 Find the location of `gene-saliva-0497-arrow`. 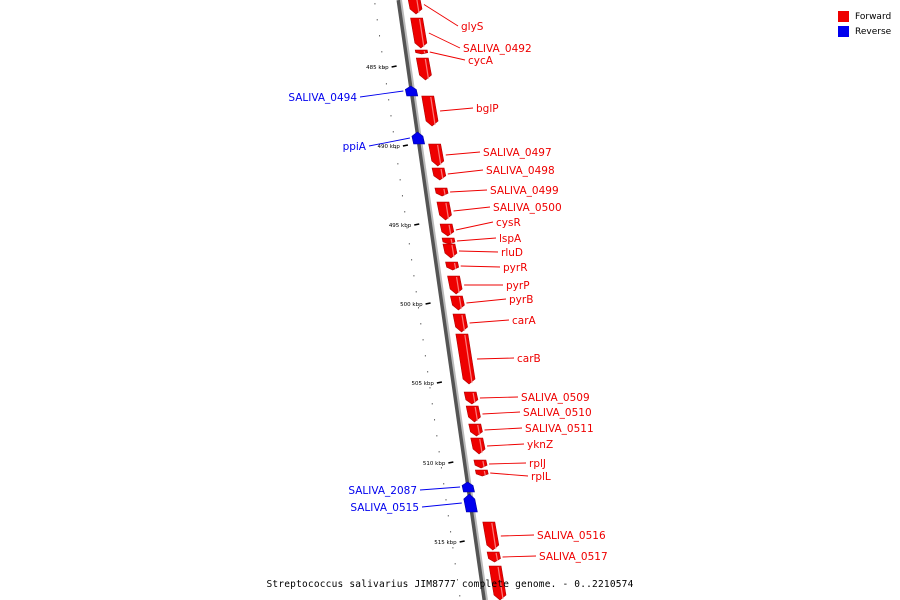

gene-saliva-0497-arrow is located at coordinates (436, 155).